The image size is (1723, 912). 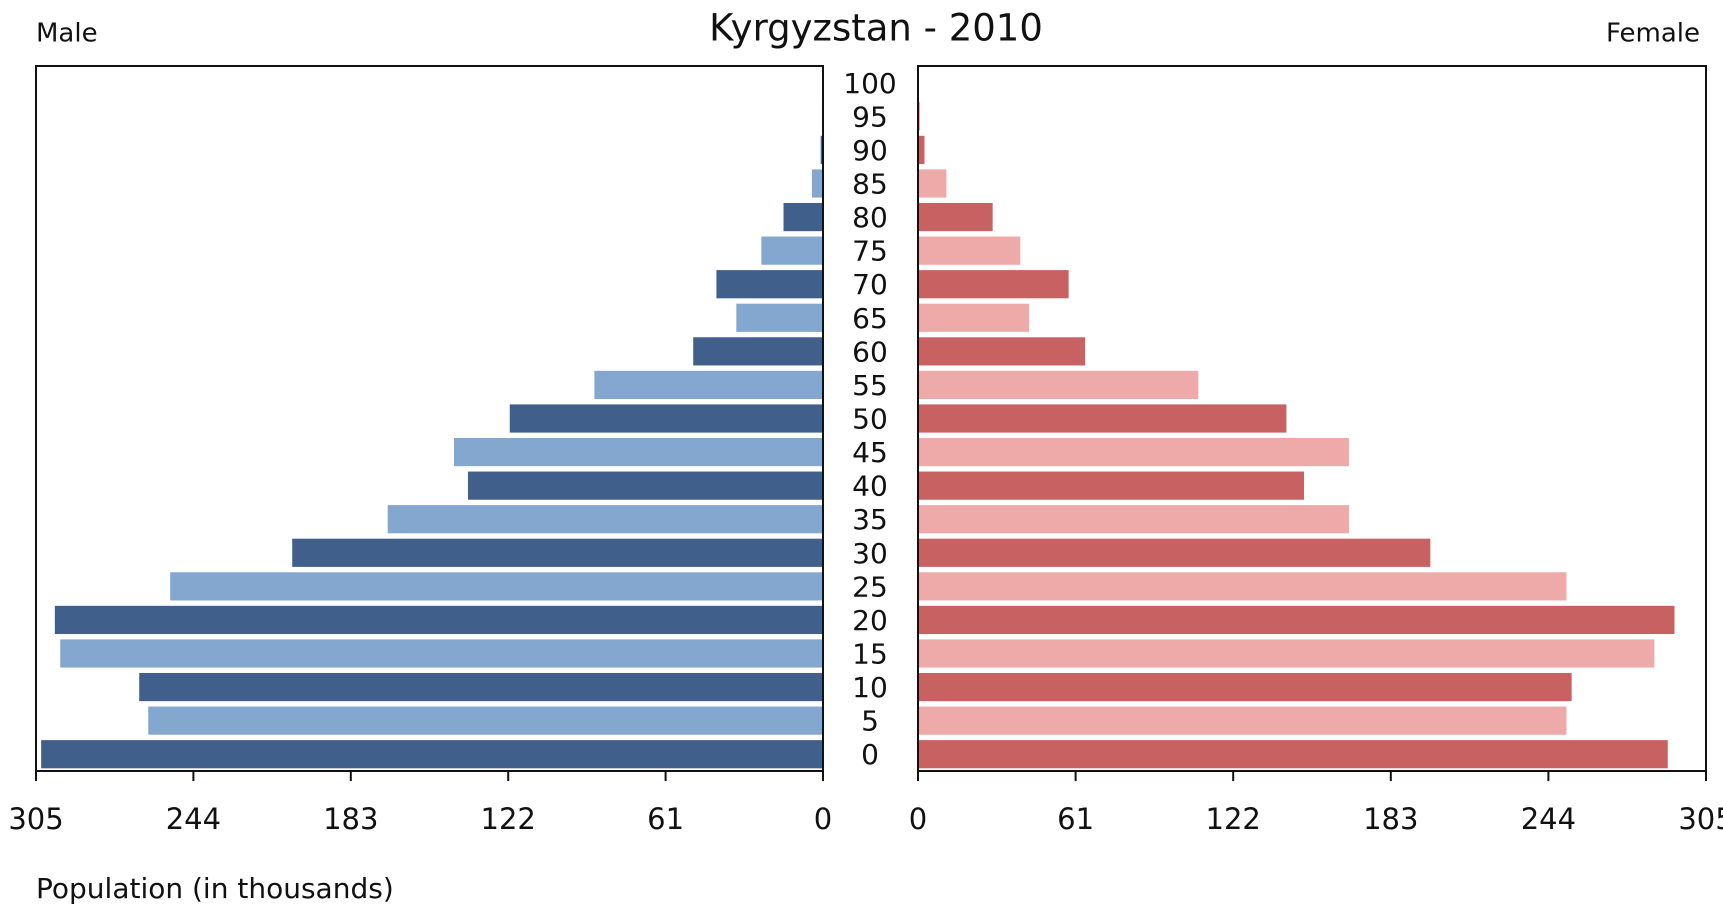 What do you see at coordinates (870, 721) in the screenshot?
I see `category-label: 5` at bounding box center [870, 721].